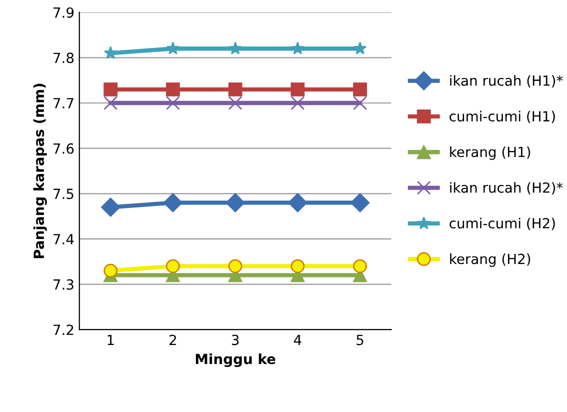 The height and width of the screenshot is (412, 567). I want to click on x-tick-label: 3, so click(235, 340).